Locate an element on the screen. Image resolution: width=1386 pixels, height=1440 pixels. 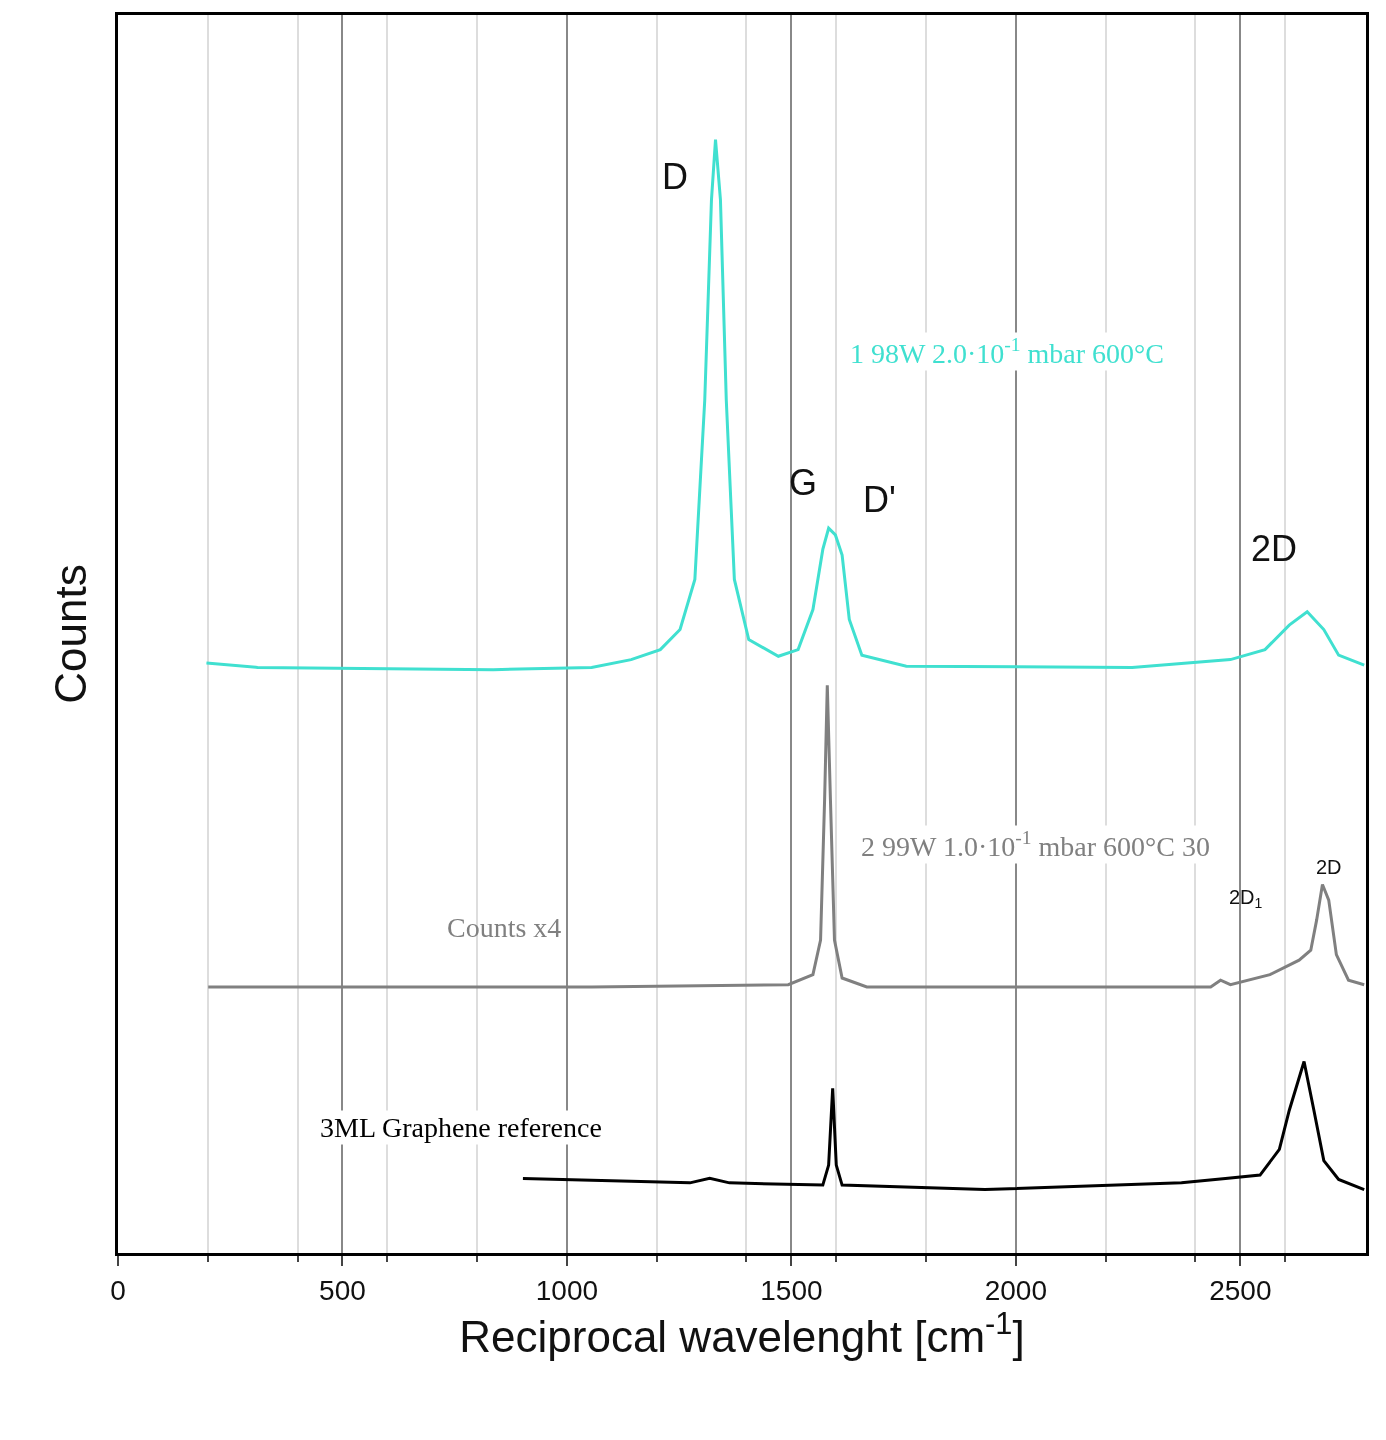
series-label: 2 99W 1.0·10$^{-1}$ mbar 600°C 30 is located at coordinates (1035, 844).